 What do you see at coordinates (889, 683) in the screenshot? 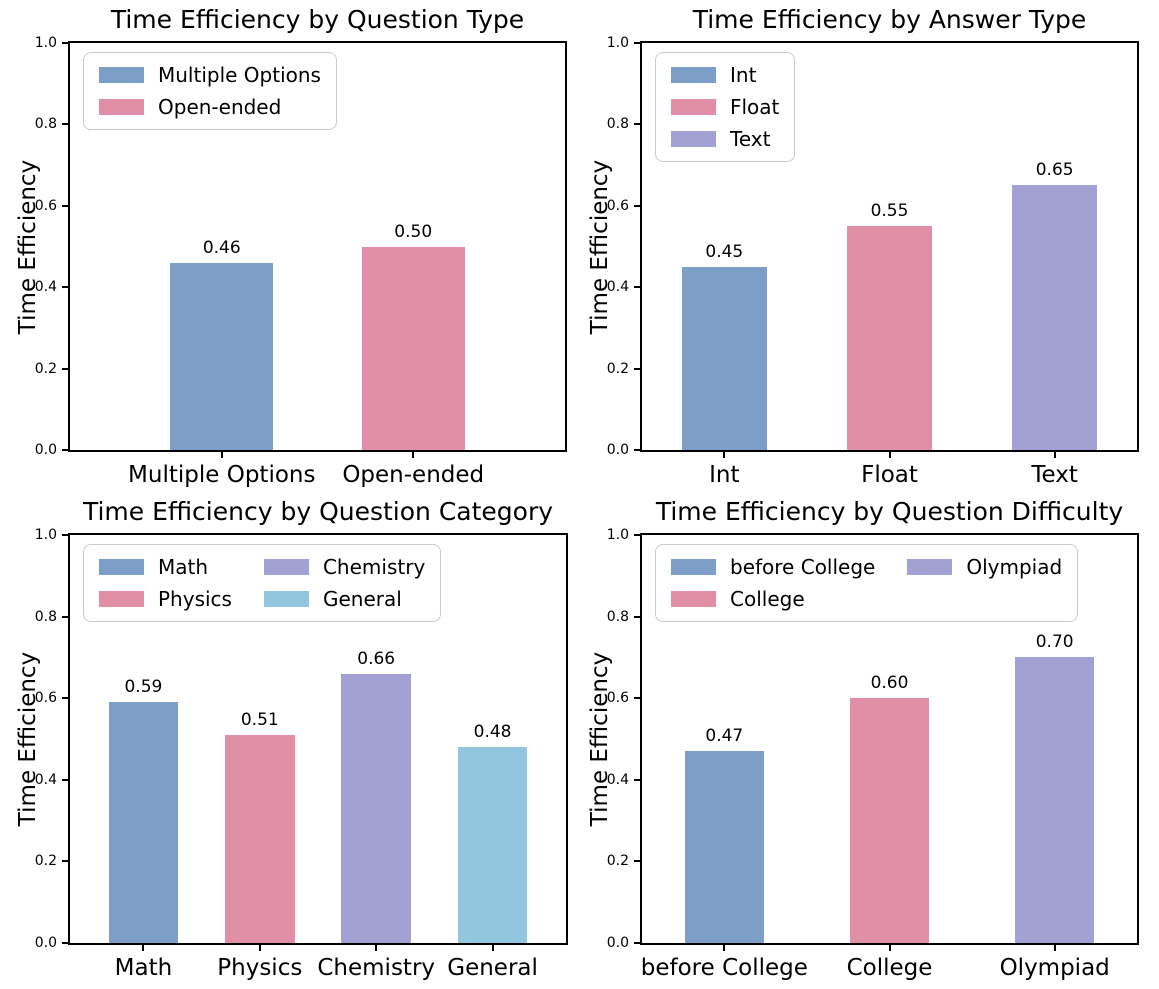
I see `bar-value-label: 0.60` at bounding box center [889, 683].